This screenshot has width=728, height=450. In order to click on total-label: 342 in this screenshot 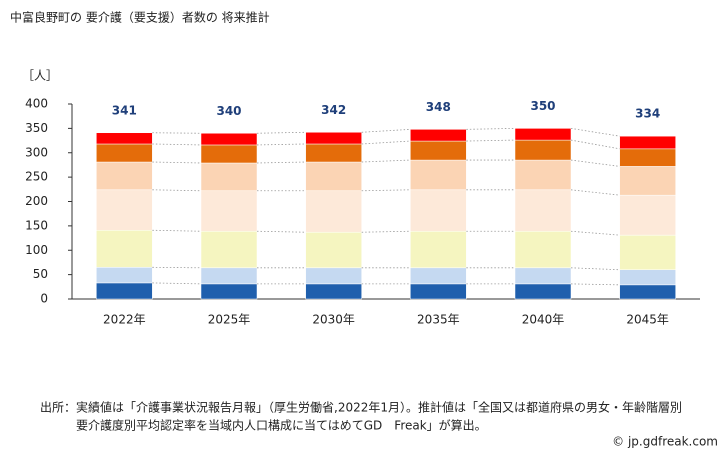, I will do `click(333, 110)`.